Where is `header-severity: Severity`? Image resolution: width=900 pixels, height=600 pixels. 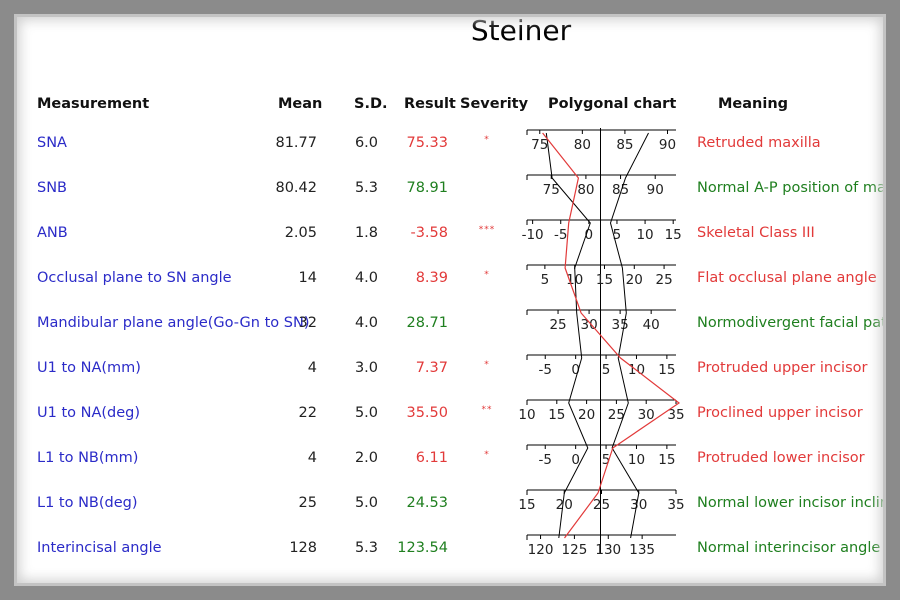 header-severity: Severity is located at coordinates (494, 104).